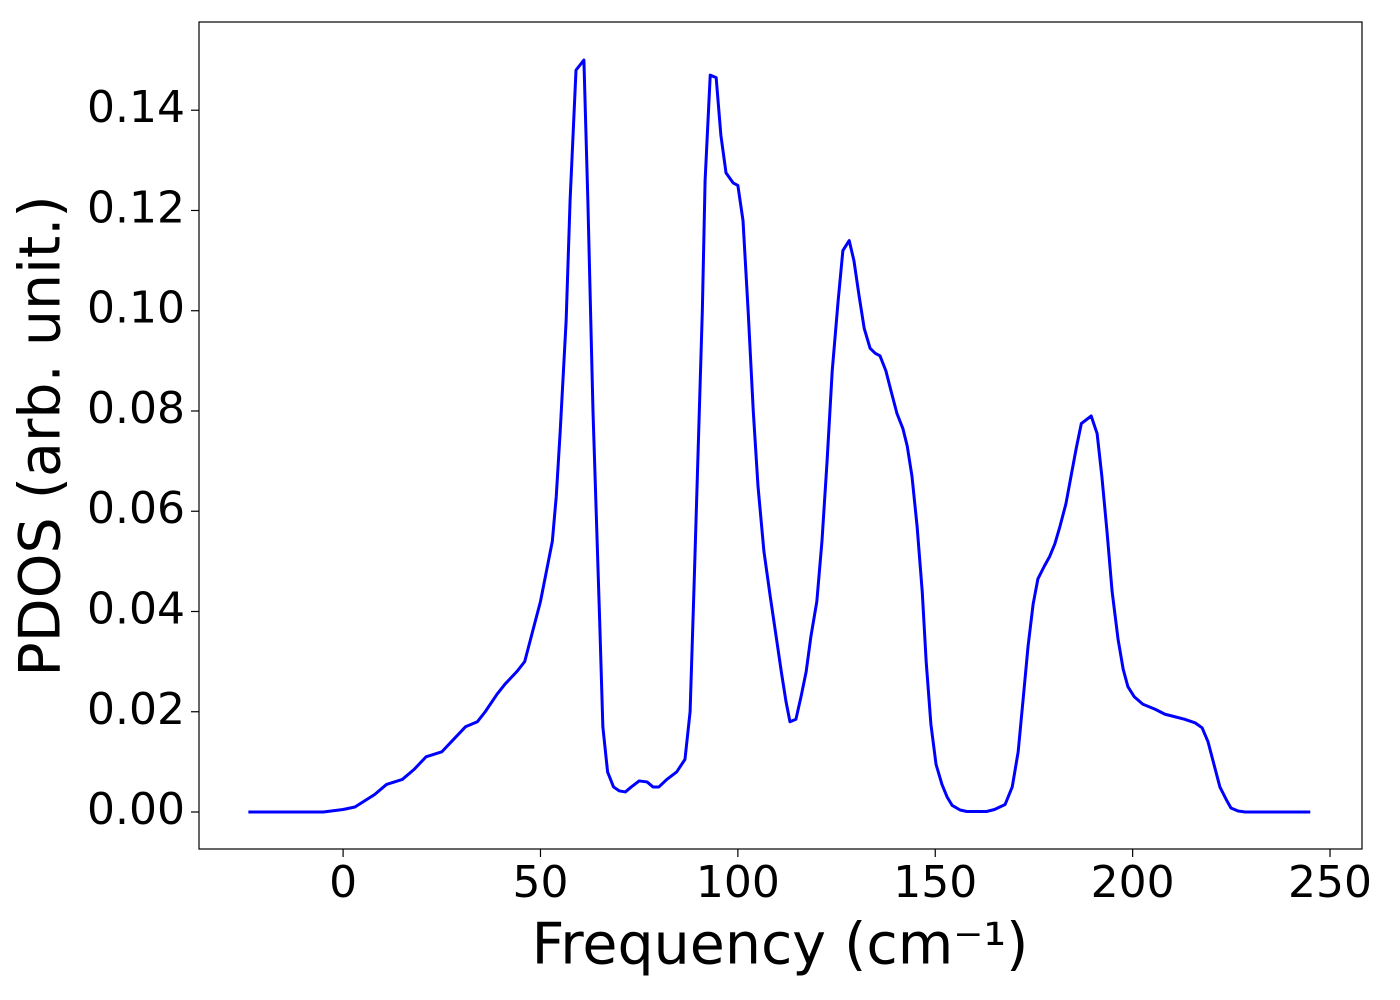 Image resolution: width=1400 pixels, height=1000 pixels. I want to click on x-tick-label: 0, so click(343, 882).